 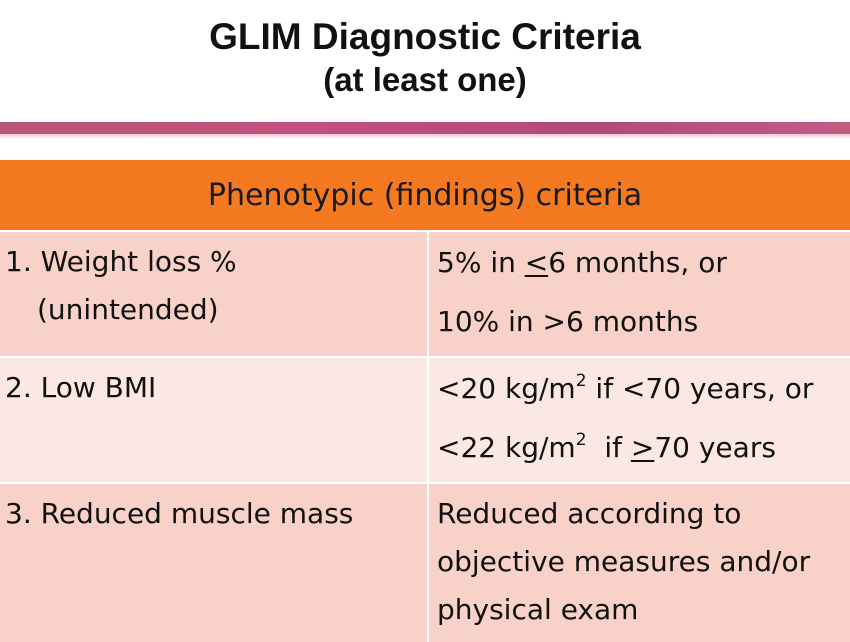 I want to click on criterion-cell: 2. Low BMI, so click(x=214, y=420).